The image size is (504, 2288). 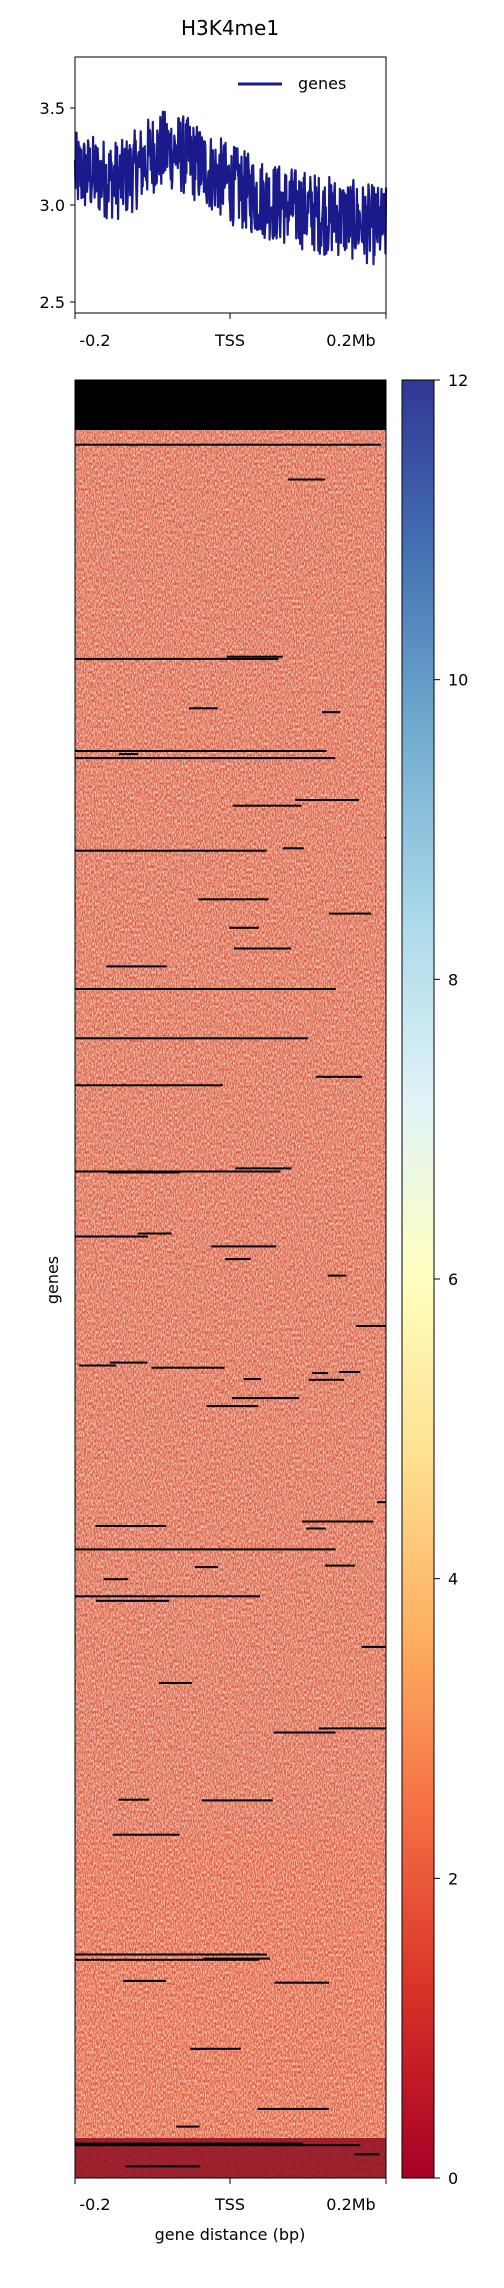 I want to click on profile-y-axis: 3.5 3.0 2.5, so click(x=57, y=205).